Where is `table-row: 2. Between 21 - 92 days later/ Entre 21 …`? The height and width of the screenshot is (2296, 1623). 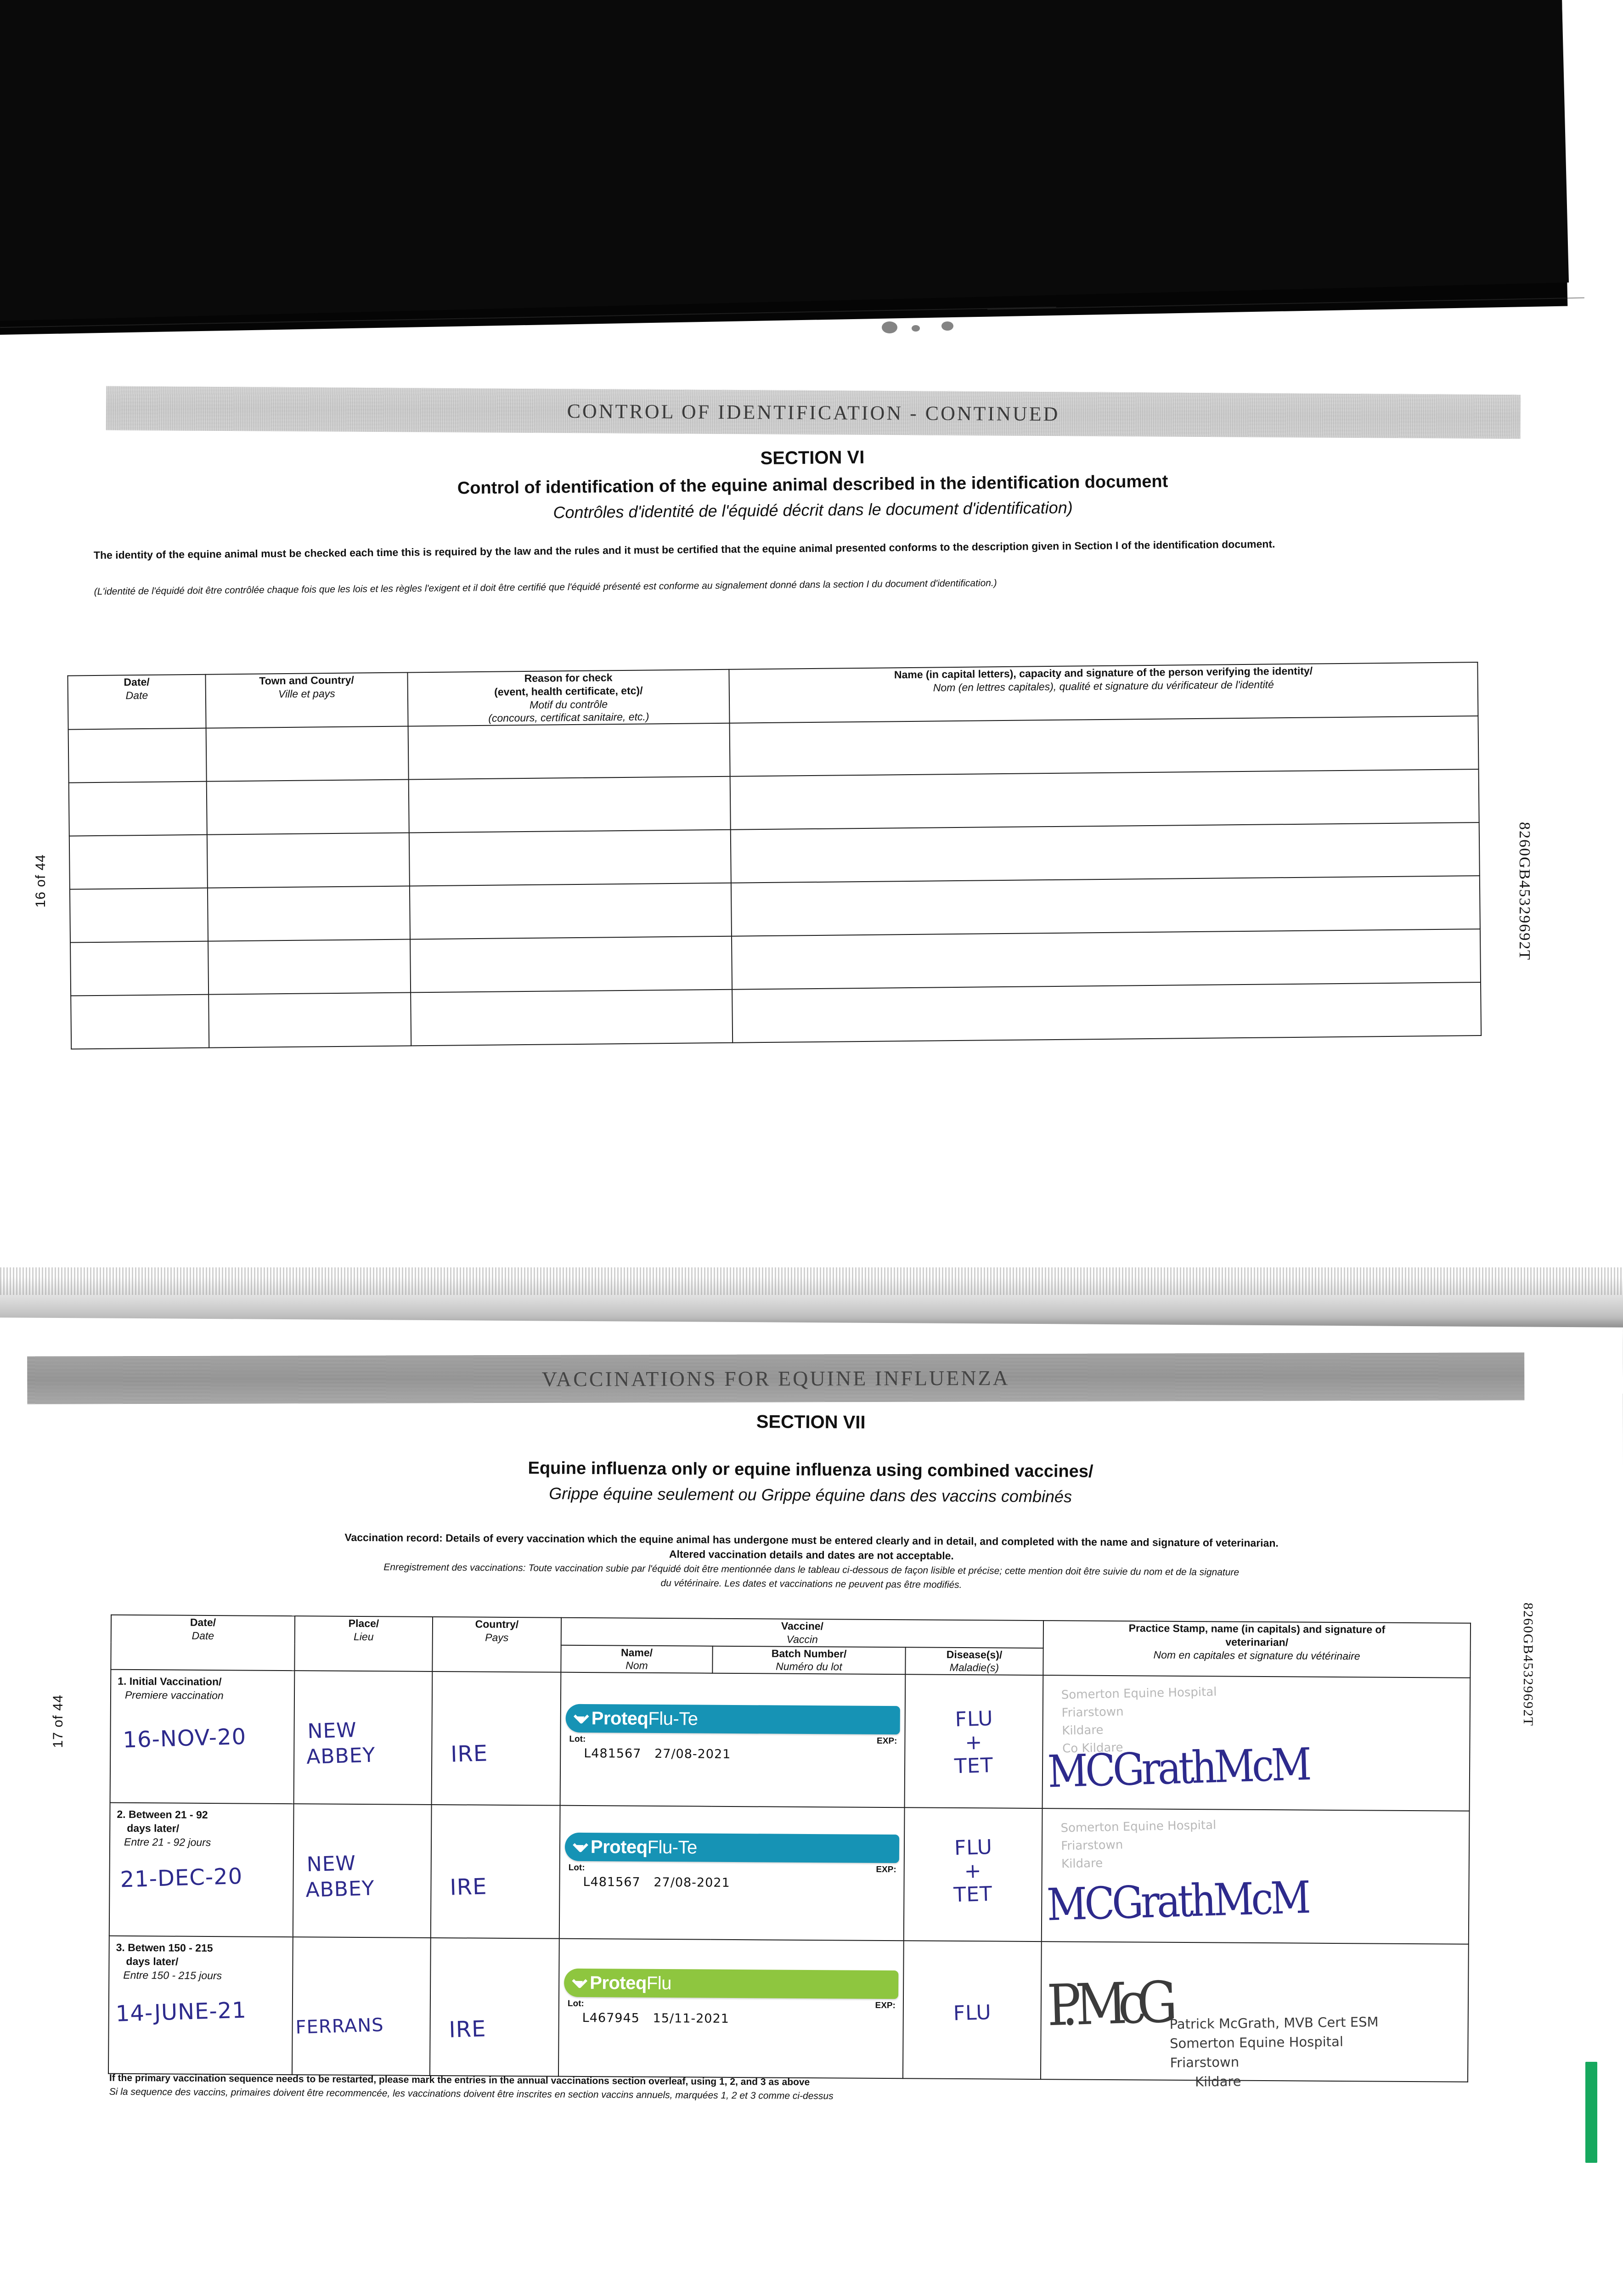
table-row: 2. Between 21 - 92 days later/ Entre 21 … is located at coordinates (789, 1873).